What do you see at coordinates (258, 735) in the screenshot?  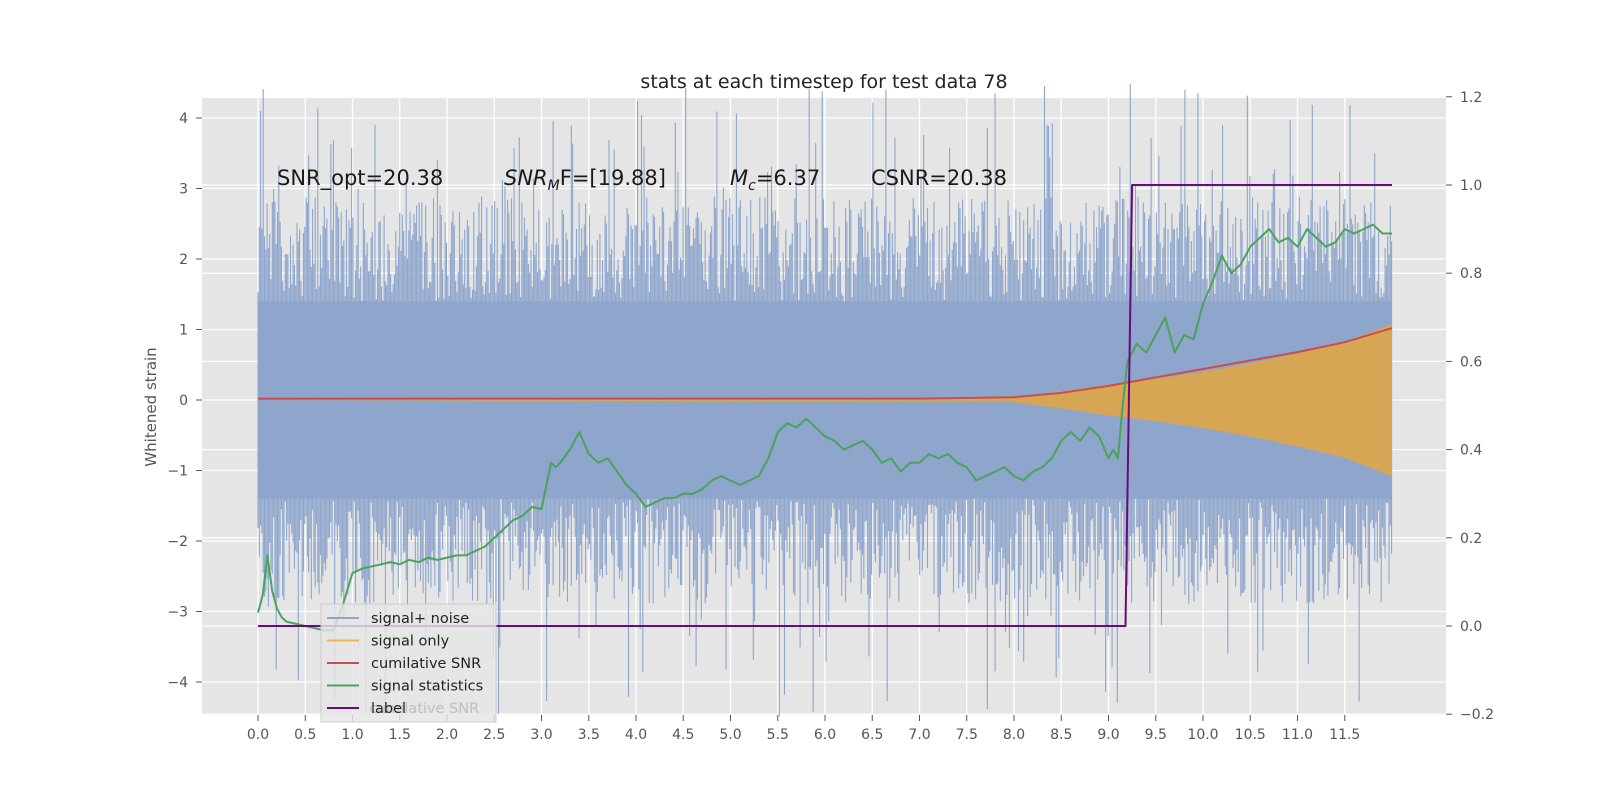 I see `x-tick-label: 0.0` at bounding box center [258, 735].